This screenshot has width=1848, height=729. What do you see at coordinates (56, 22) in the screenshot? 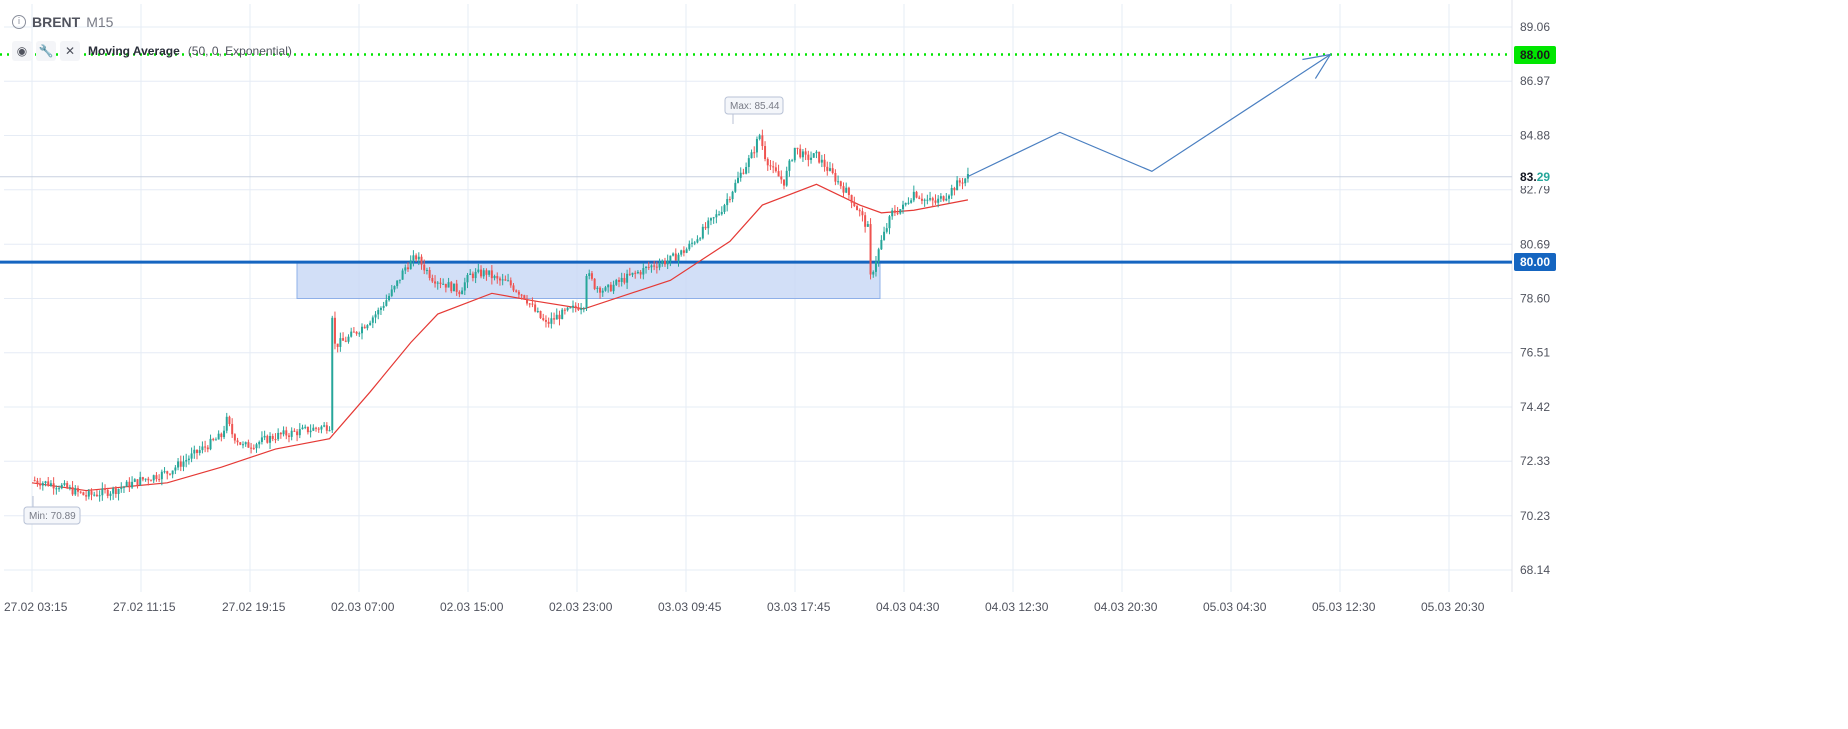
I see `symbol-label: BRENT` at bounding box center [56, 22].